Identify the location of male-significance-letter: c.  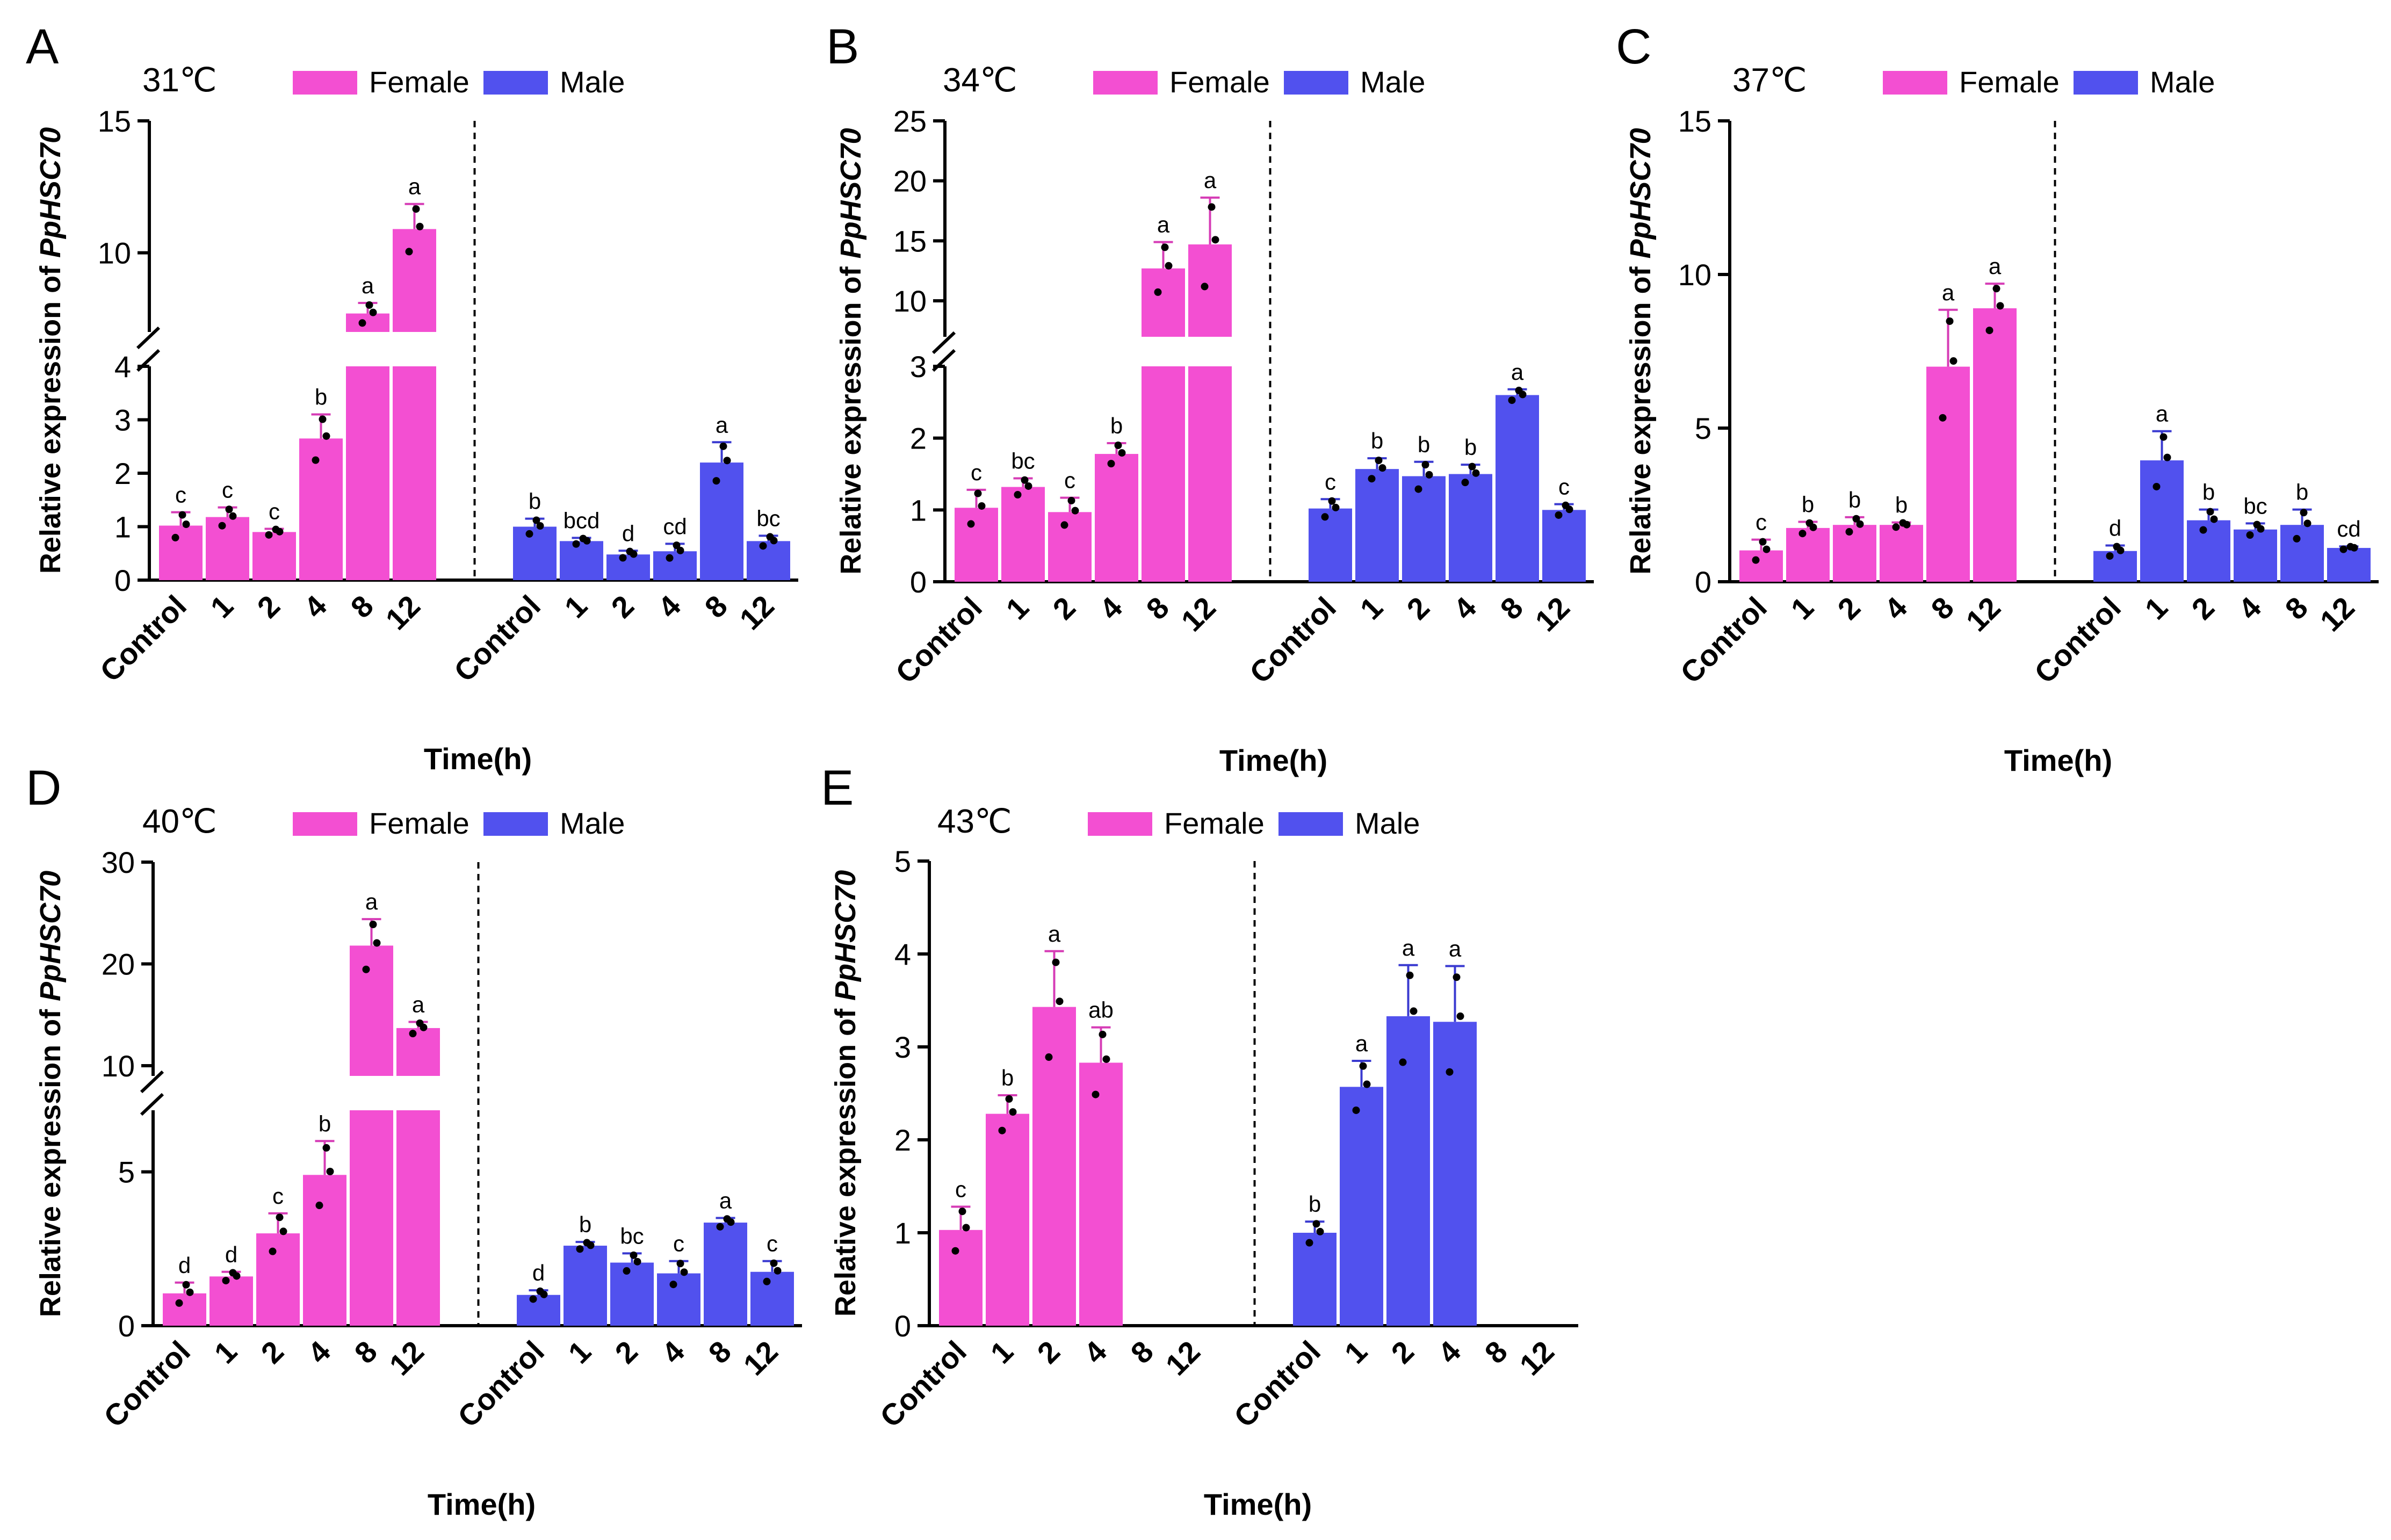
(772, 1243).